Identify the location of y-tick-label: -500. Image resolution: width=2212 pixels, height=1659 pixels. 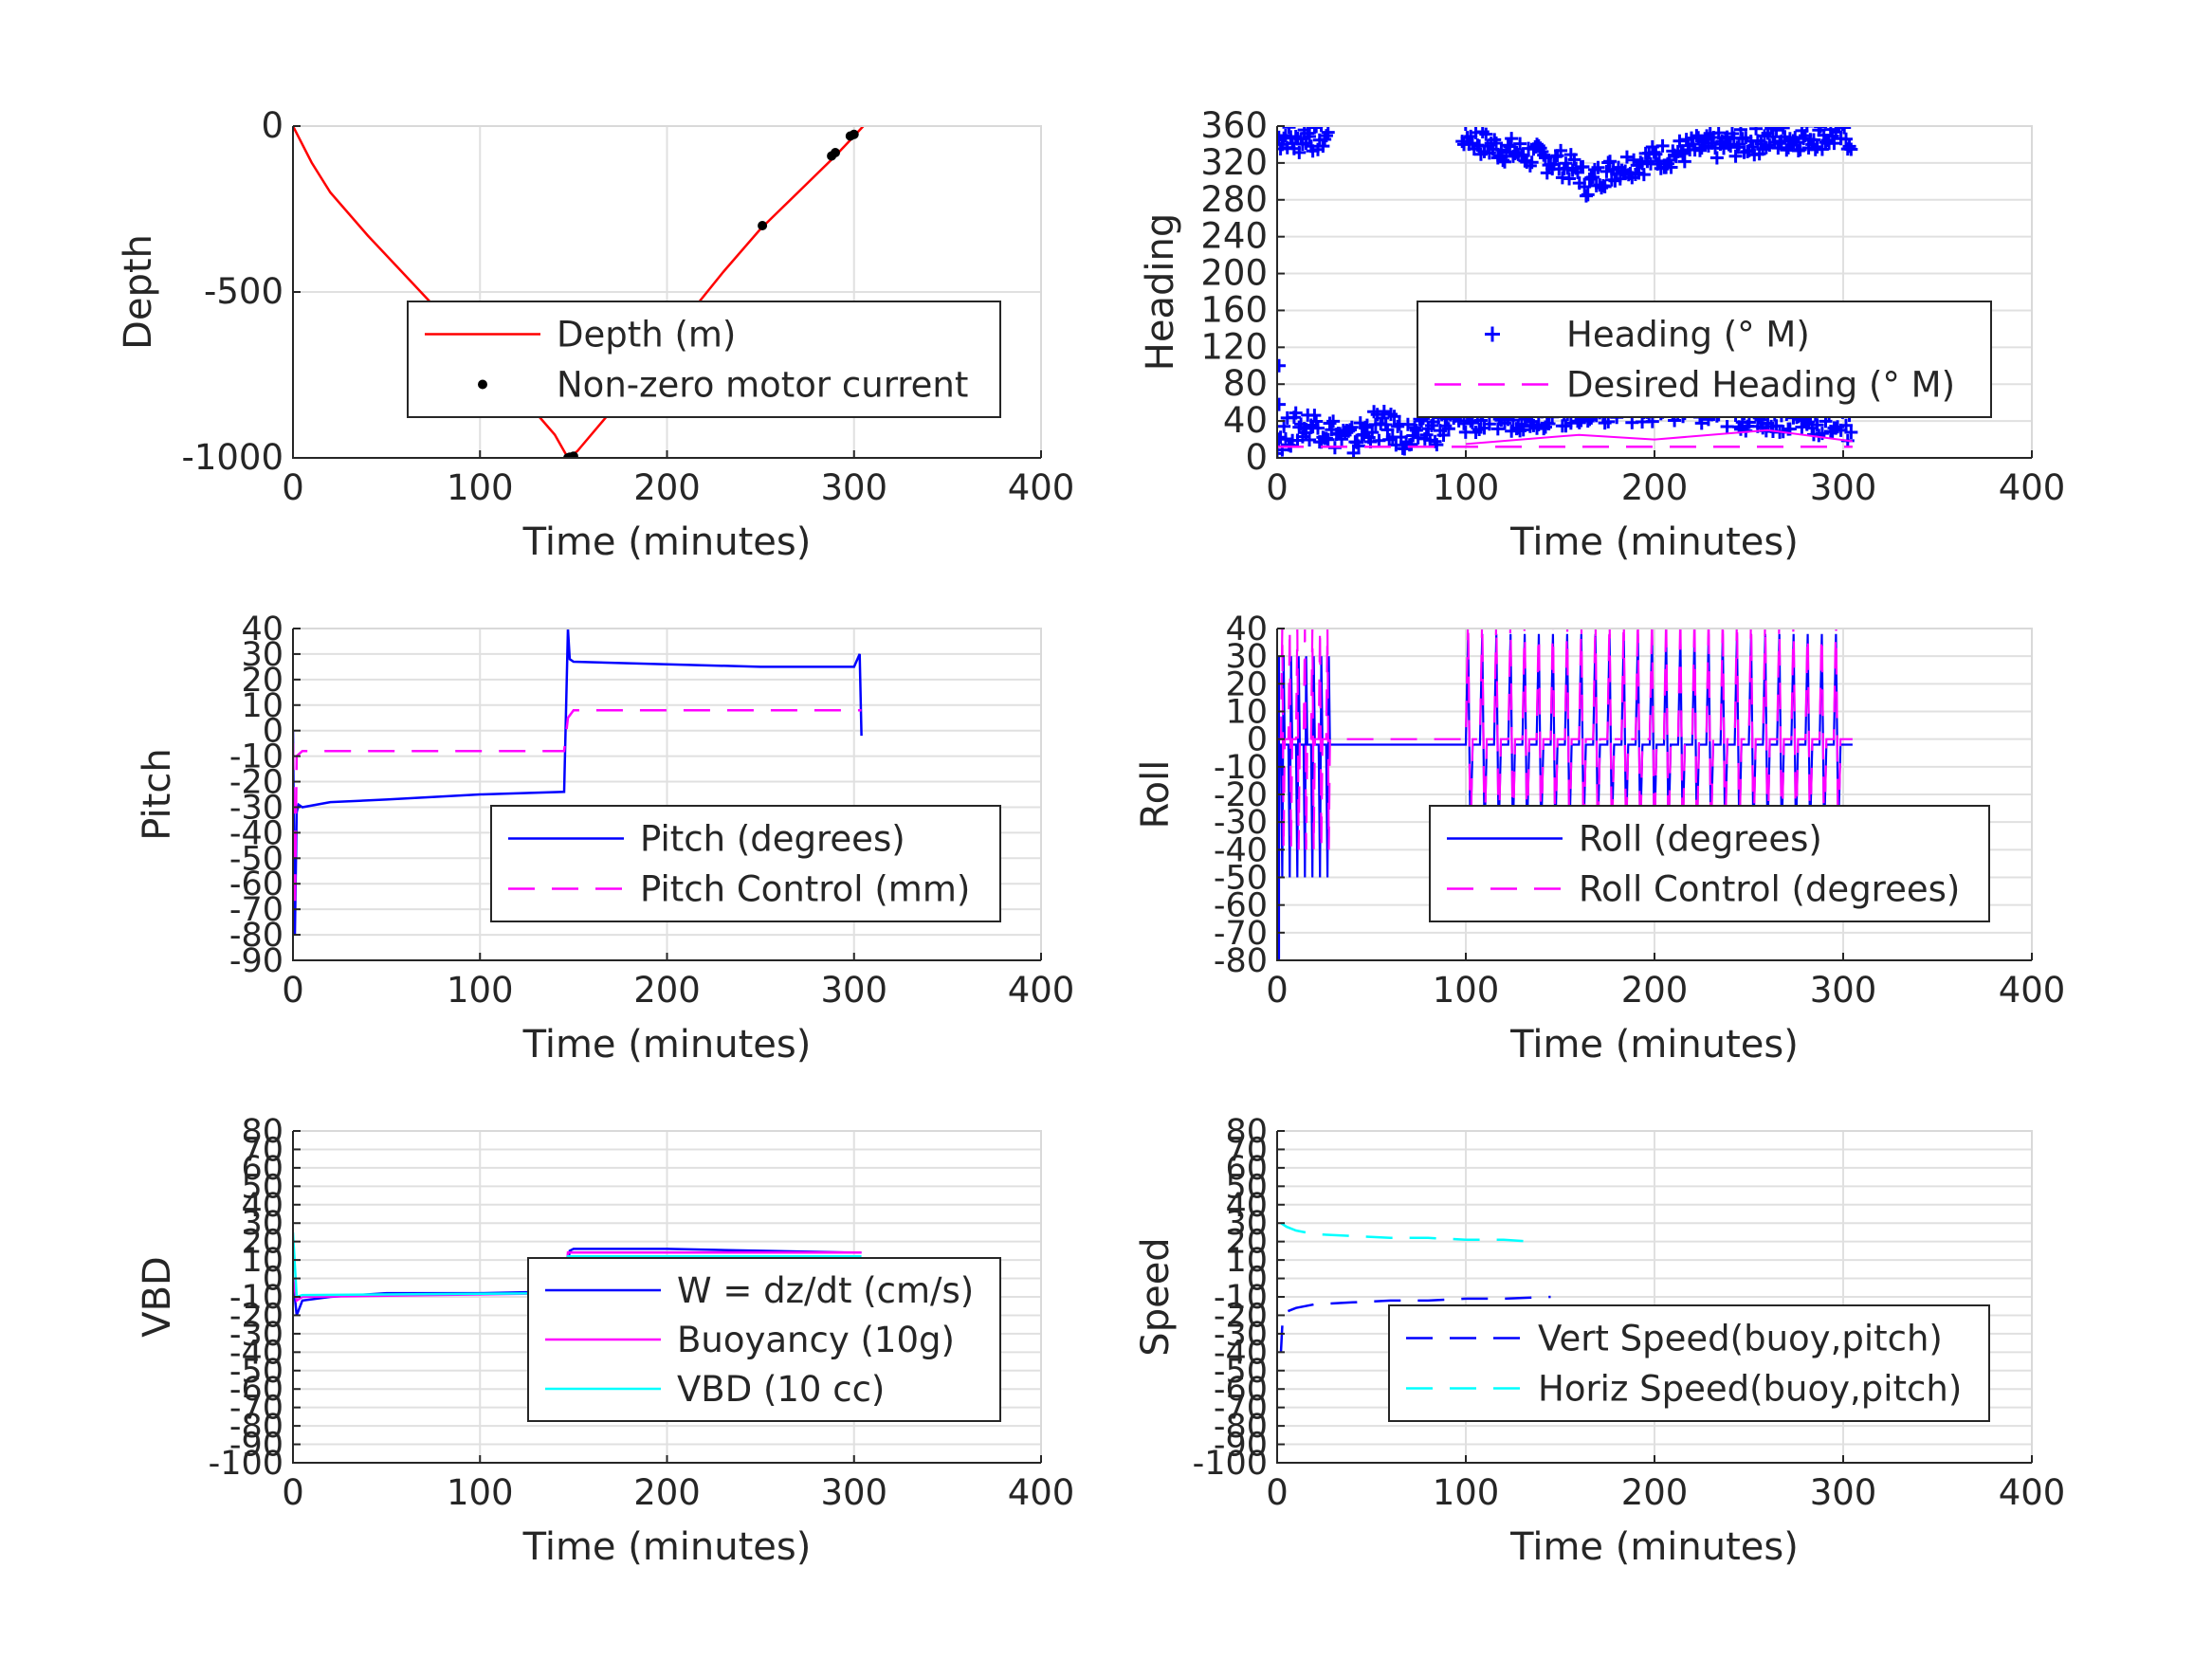
(243, 291).